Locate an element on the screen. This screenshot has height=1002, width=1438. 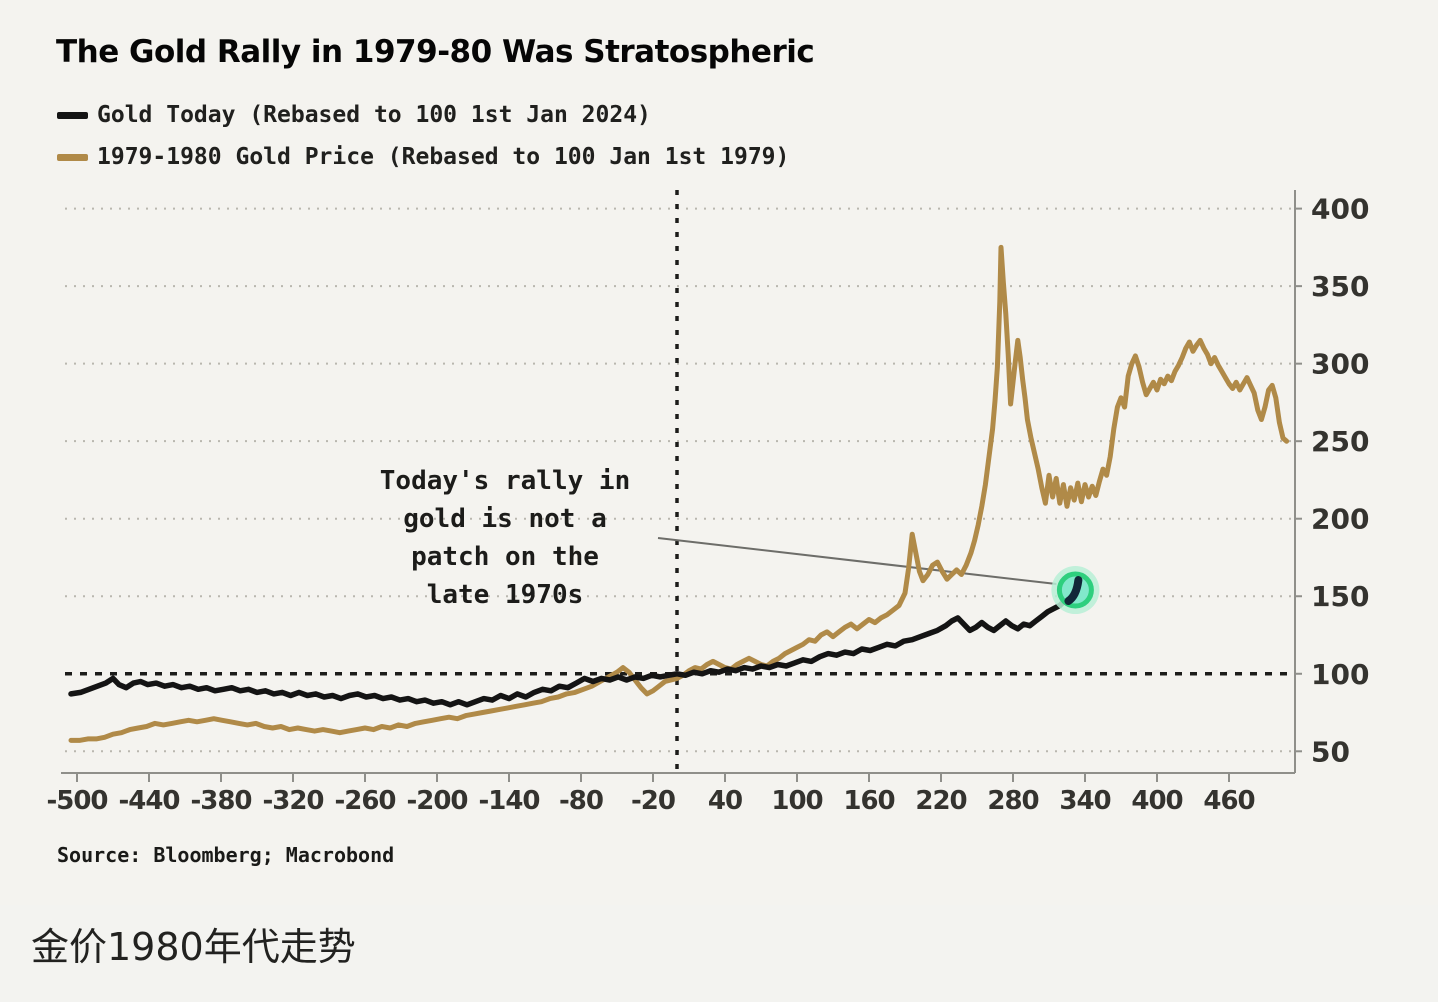
x-tick-label: -440 is located at coordinates (148, 801).